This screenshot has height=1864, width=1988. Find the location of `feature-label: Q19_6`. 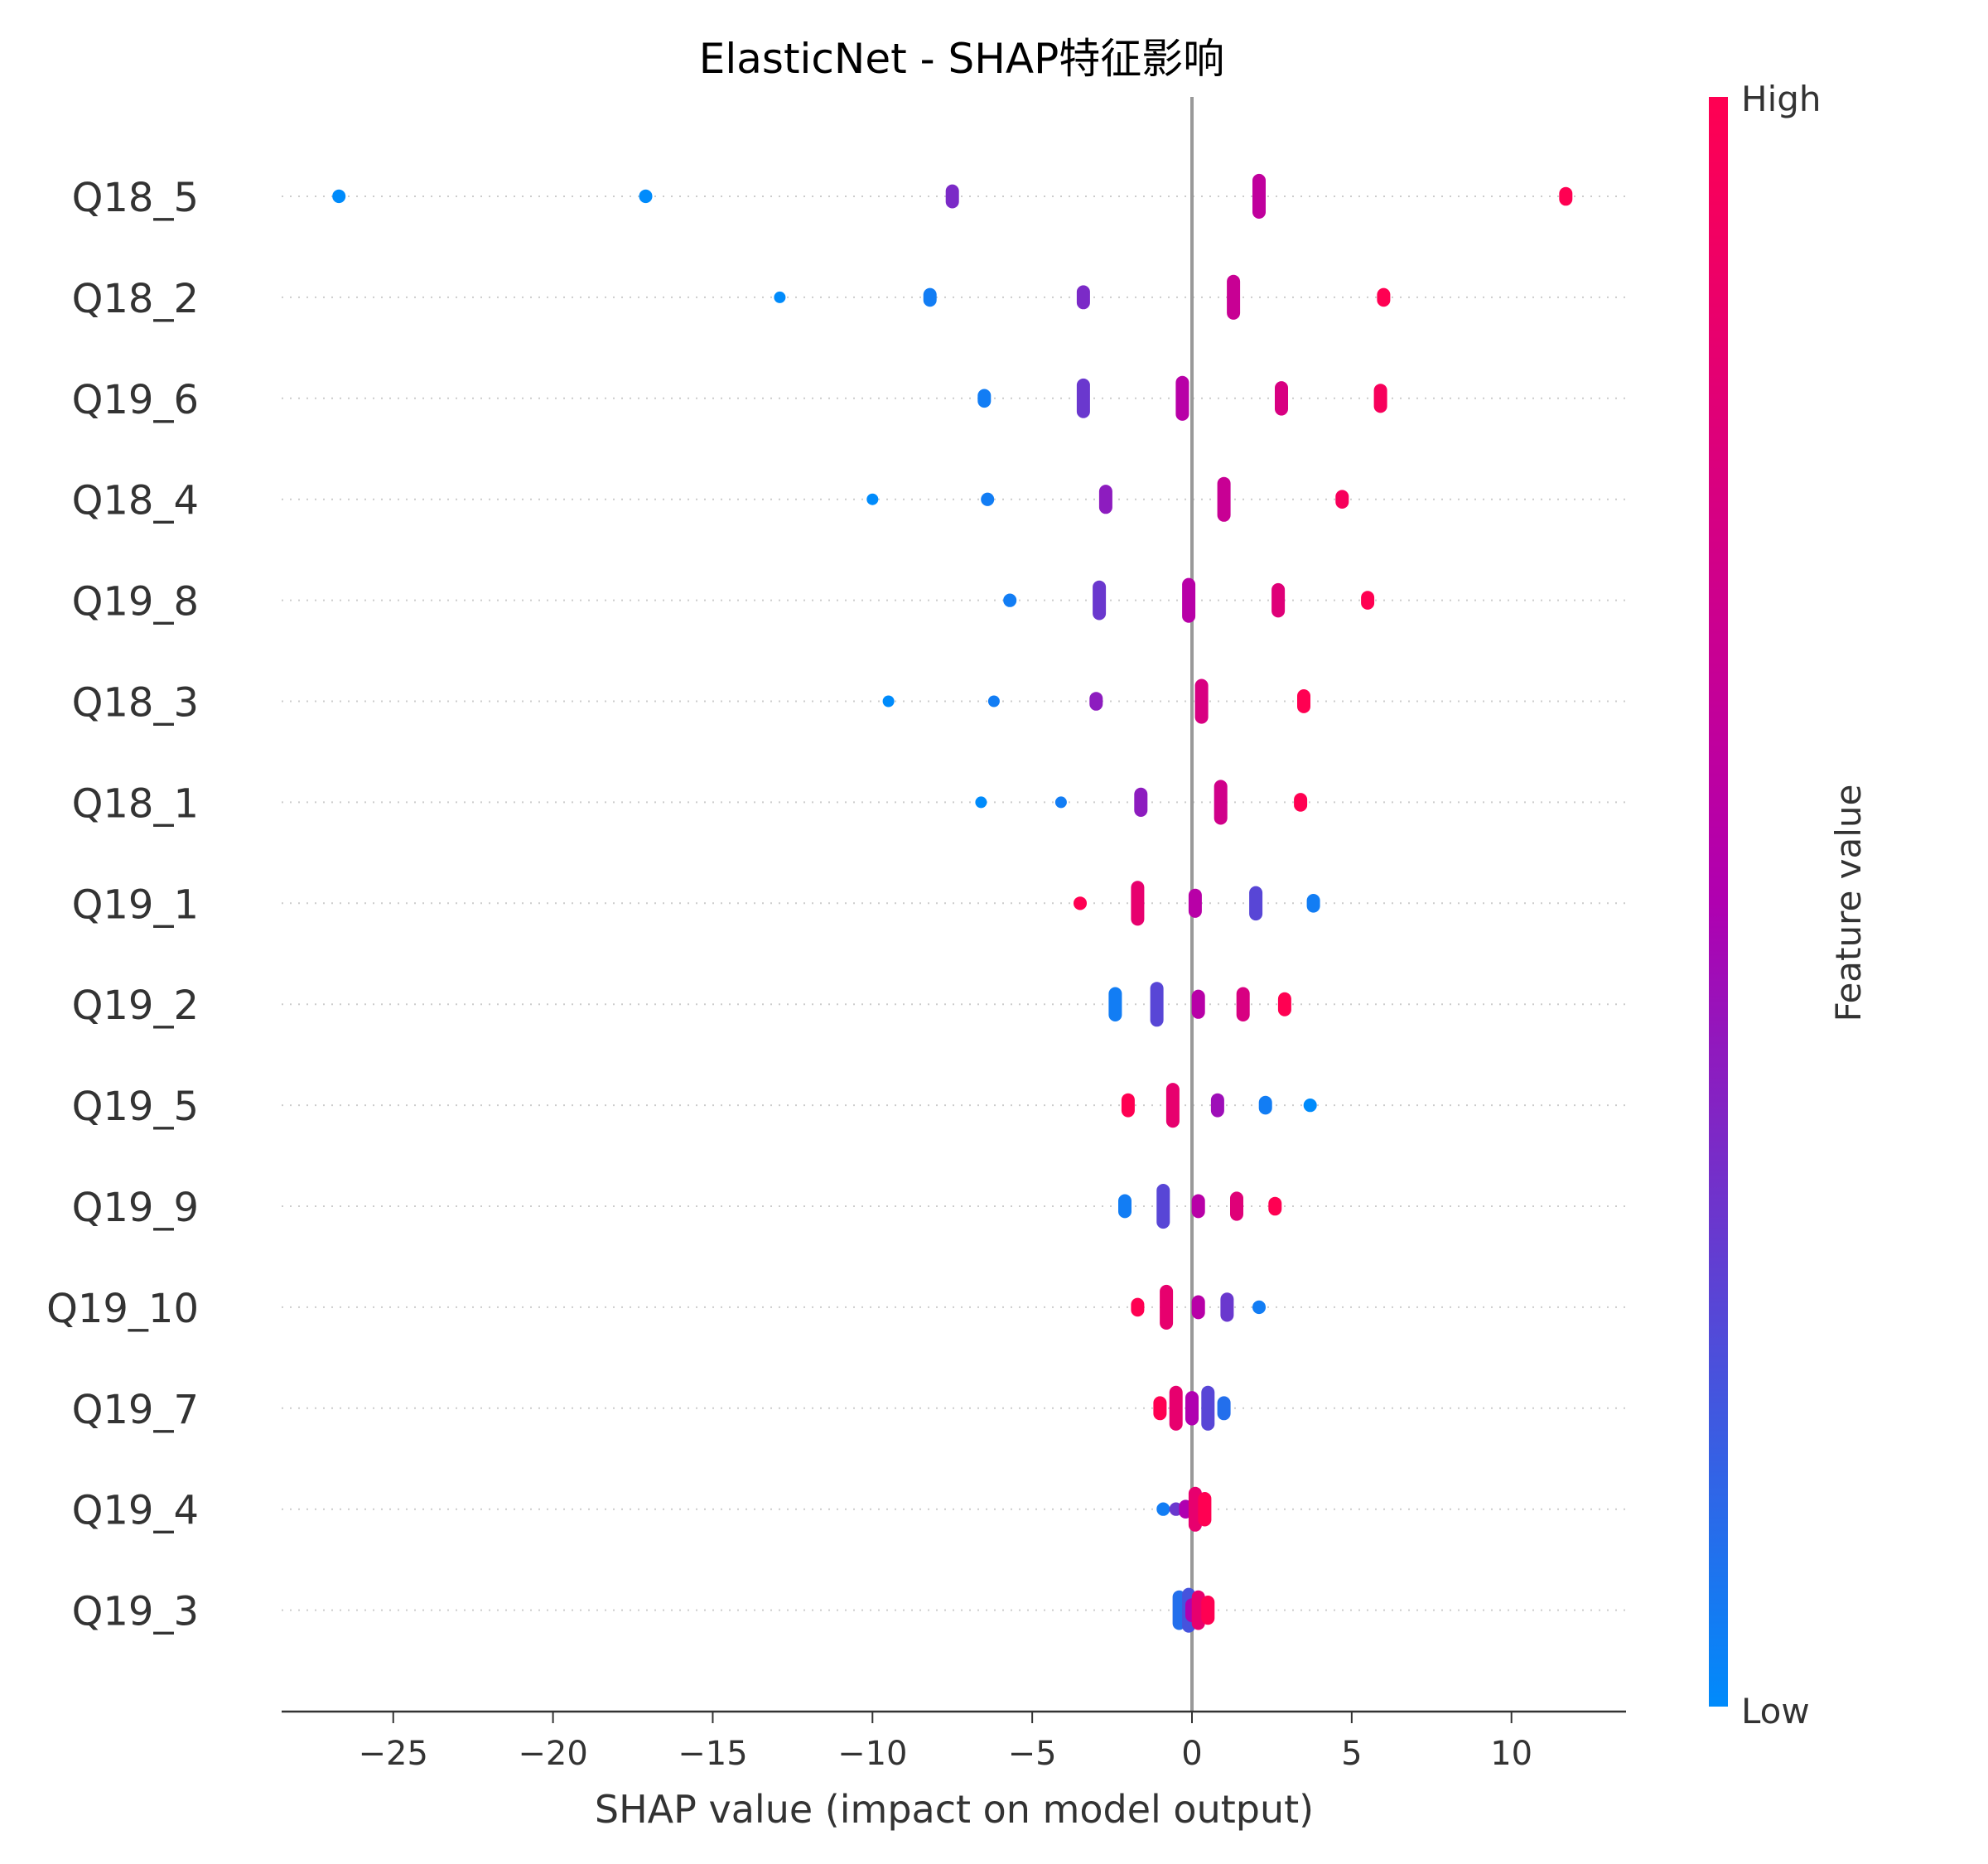

feature-label: Q19_6 is located at coordinates (135, 400).